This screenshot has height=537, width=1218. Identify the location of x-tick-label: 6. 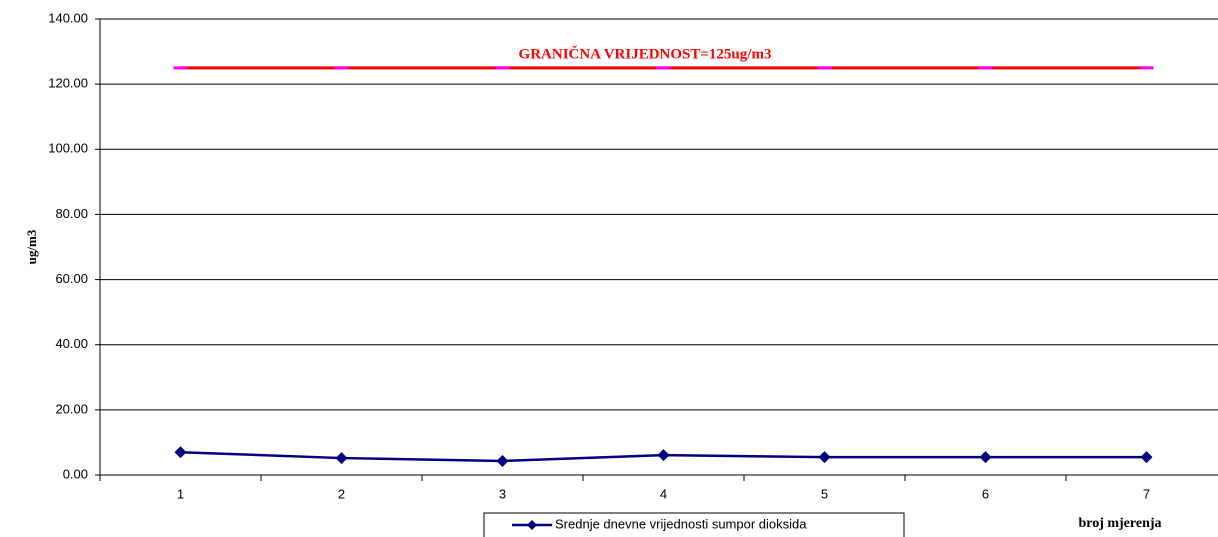
(985, 493).